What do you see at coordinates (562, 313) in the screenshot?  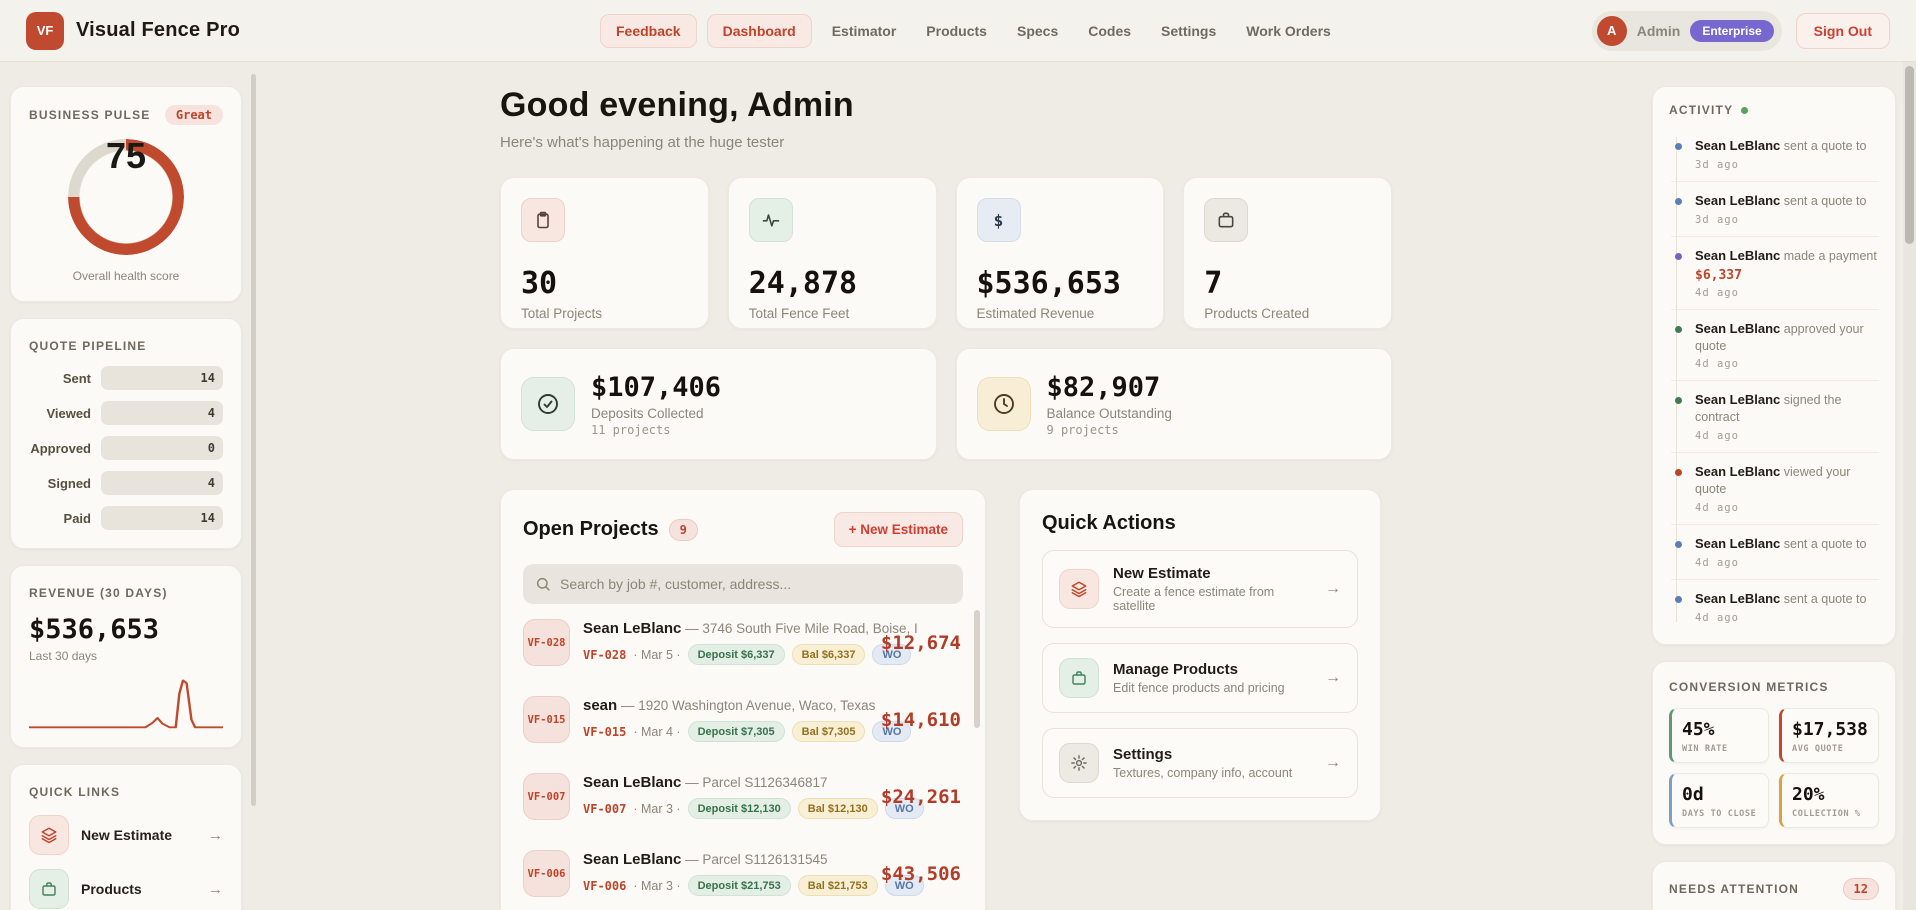 I see `stat-label: Total Projects` at bounding box center [562, 313].